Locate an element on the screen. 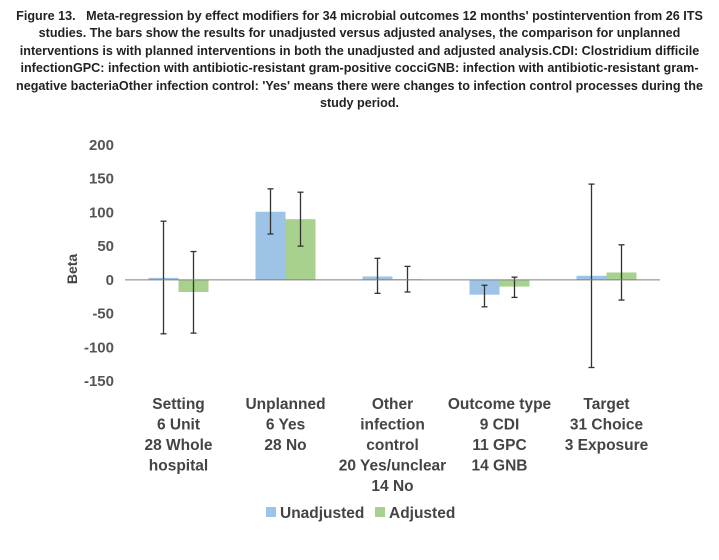 Image resolution: width=719 pixels, height=560 pixels. category-label-line: 28 Whole is located at coordinates (178, 445).